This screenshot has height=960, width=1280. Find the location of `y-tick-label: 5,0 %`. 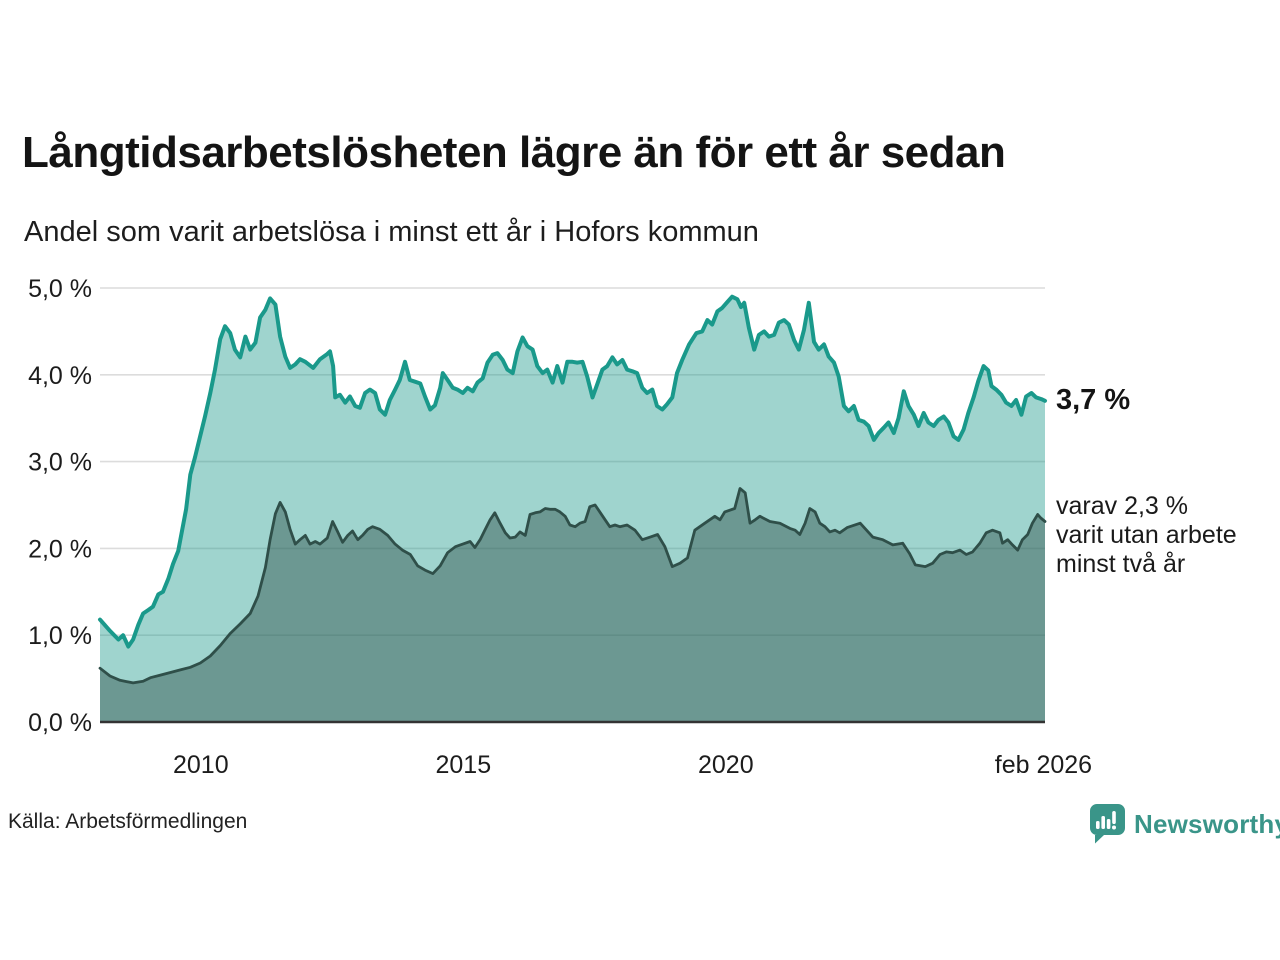

y-tick-label: 5,0 % is located at coordinates (60, 289).